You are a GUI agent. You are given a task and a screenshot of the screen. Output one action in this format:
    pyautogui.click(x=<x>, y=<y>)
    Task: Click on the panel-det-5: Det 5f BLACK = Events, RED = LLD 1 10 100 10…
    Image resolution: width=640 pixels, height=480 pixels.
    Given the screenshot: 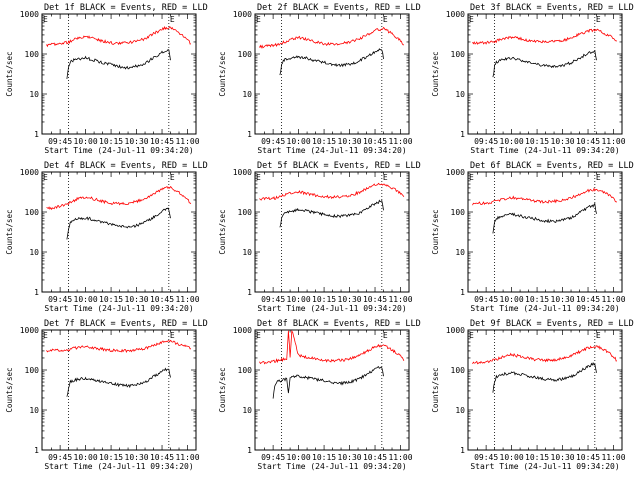 What is the action you would take?
    pyautogui.click(x=319, y=237)
    